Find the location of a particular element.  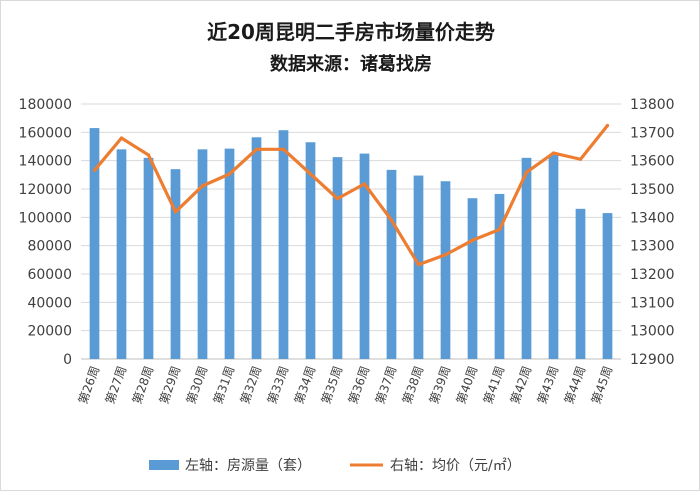

legend-bar-swatch is located at coordinates (164, 465).